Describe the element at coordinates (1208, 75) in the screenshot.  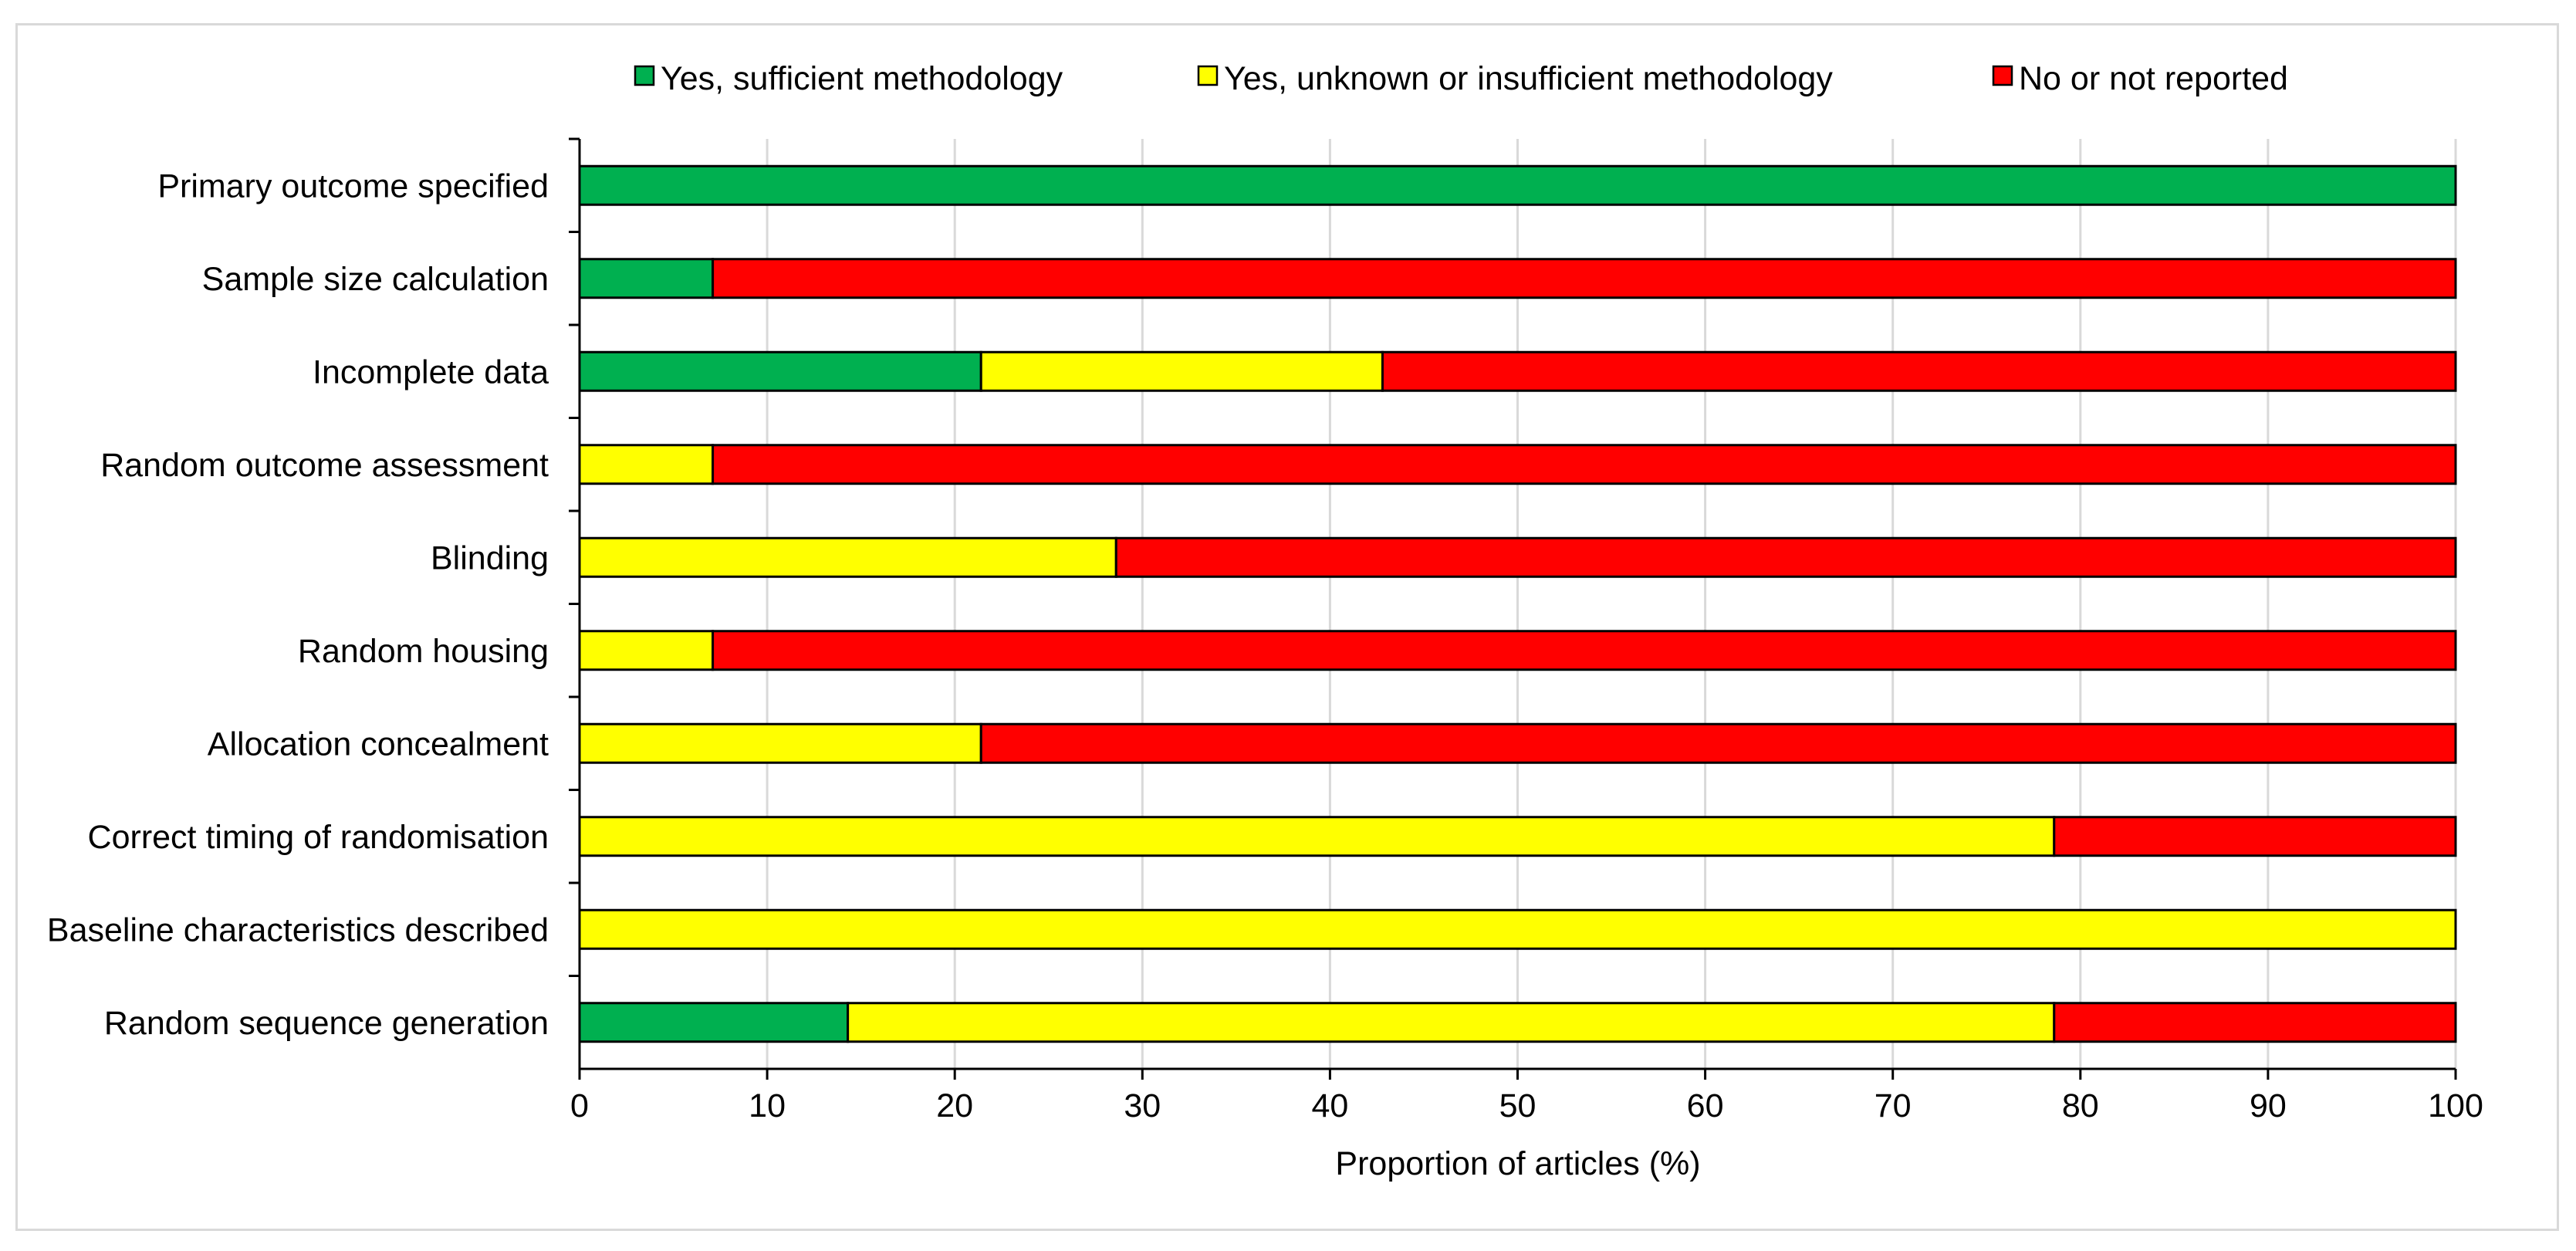
I see `legend-swatch-yes-unknown-or-insufficient-methodology` at that location.